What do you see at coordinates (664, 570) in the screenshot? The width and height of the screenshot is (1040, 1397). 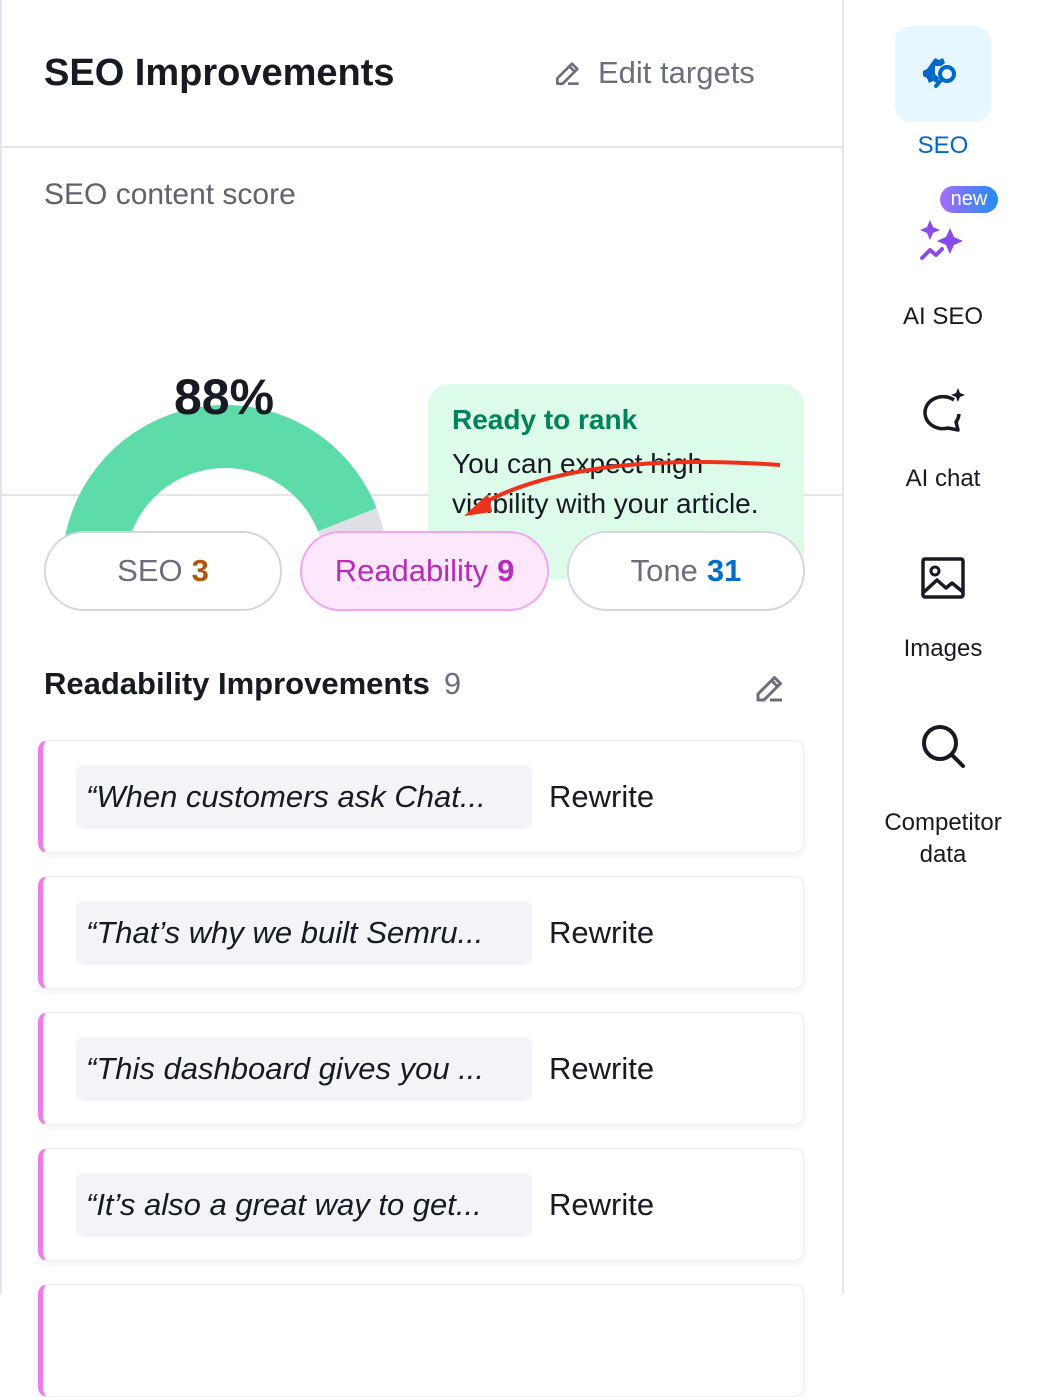 I see `tab-tone-label: Tone` at bounding box center [664, 570].